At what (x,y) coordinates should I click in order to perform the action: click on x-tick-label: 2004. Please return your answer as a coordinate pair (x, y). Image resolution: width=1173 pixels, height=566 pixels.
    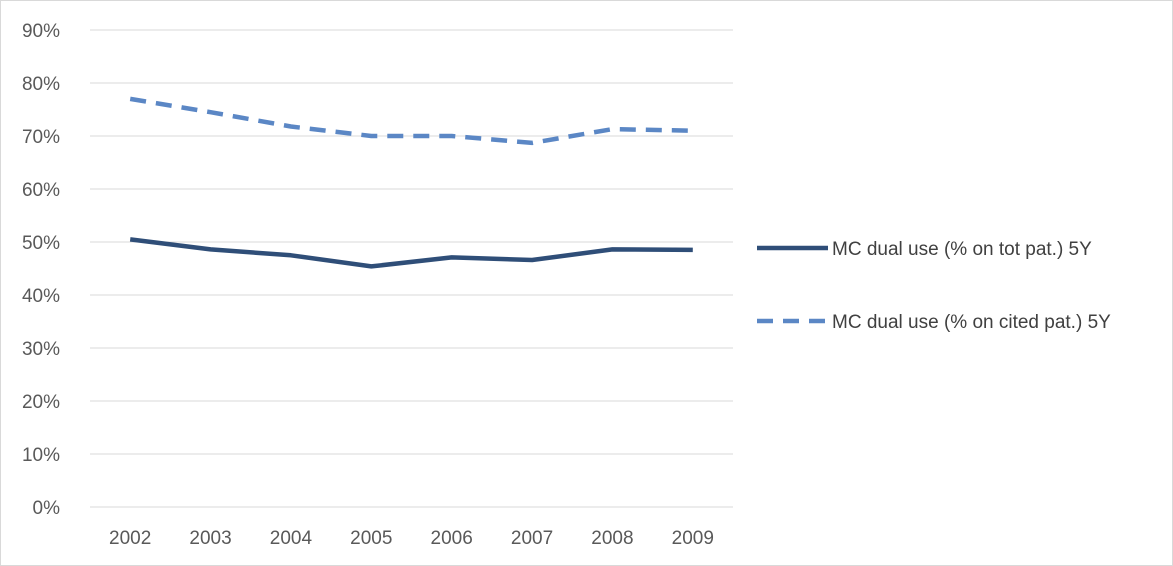
    Looking at the image, I should click on (291, 538).